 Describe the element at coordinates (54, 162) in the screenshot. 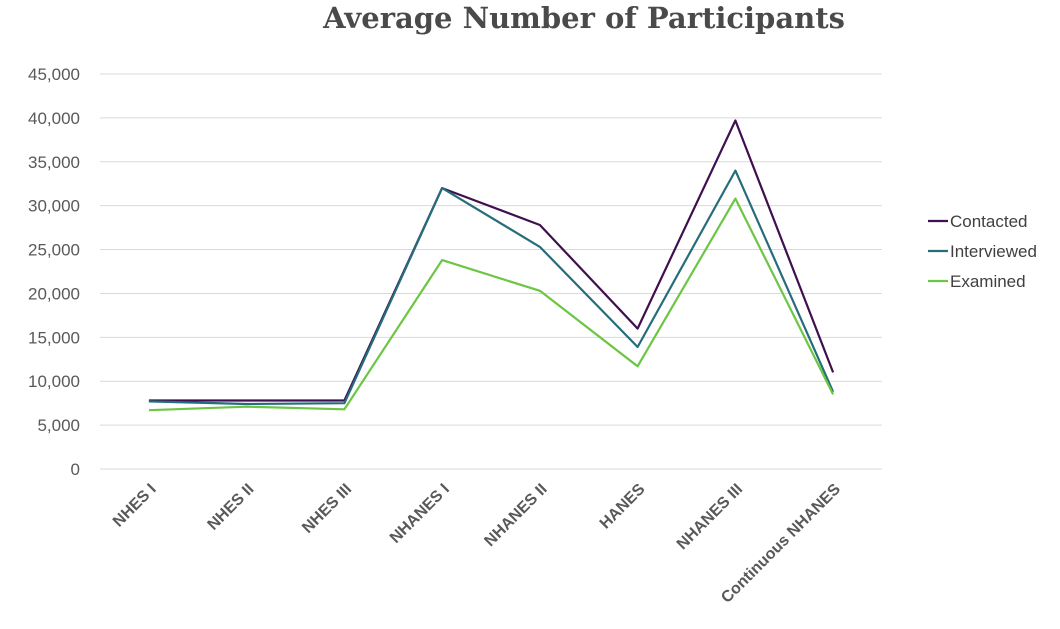

I see `y-tick-label: 35,000` at that location.